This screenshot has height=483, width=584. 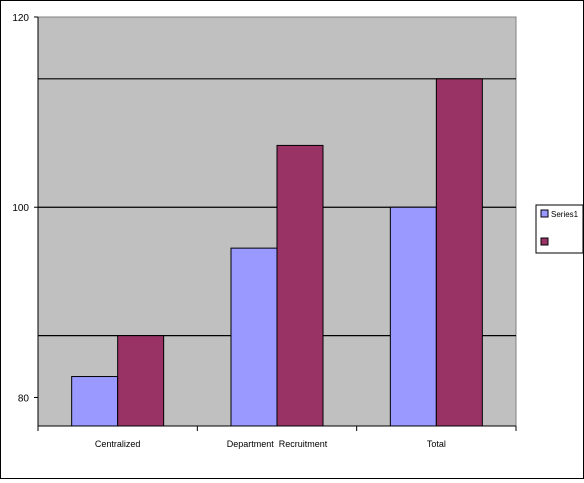 I want to click on y-tick-label: 120, so click(x=20, y=18).